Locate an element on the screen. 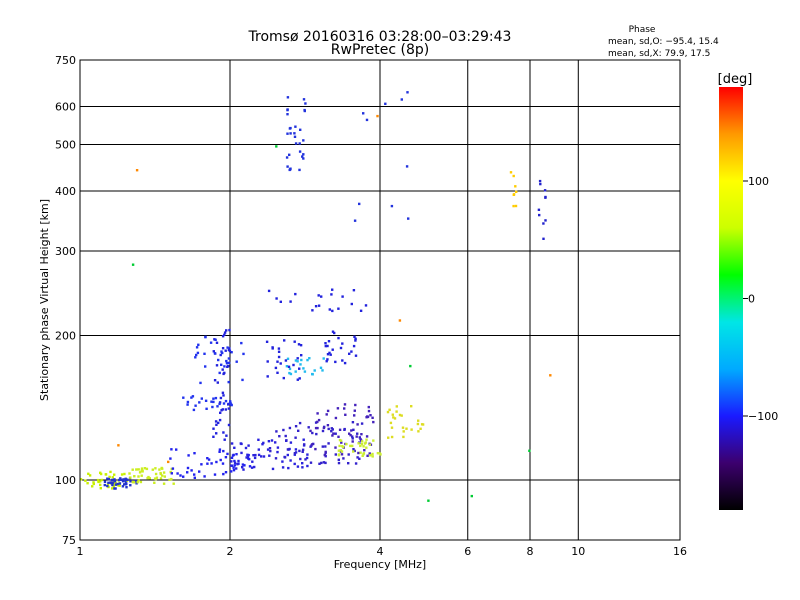  x-axis-label: Frequency [MHz] is located at coordinates (380, 564).